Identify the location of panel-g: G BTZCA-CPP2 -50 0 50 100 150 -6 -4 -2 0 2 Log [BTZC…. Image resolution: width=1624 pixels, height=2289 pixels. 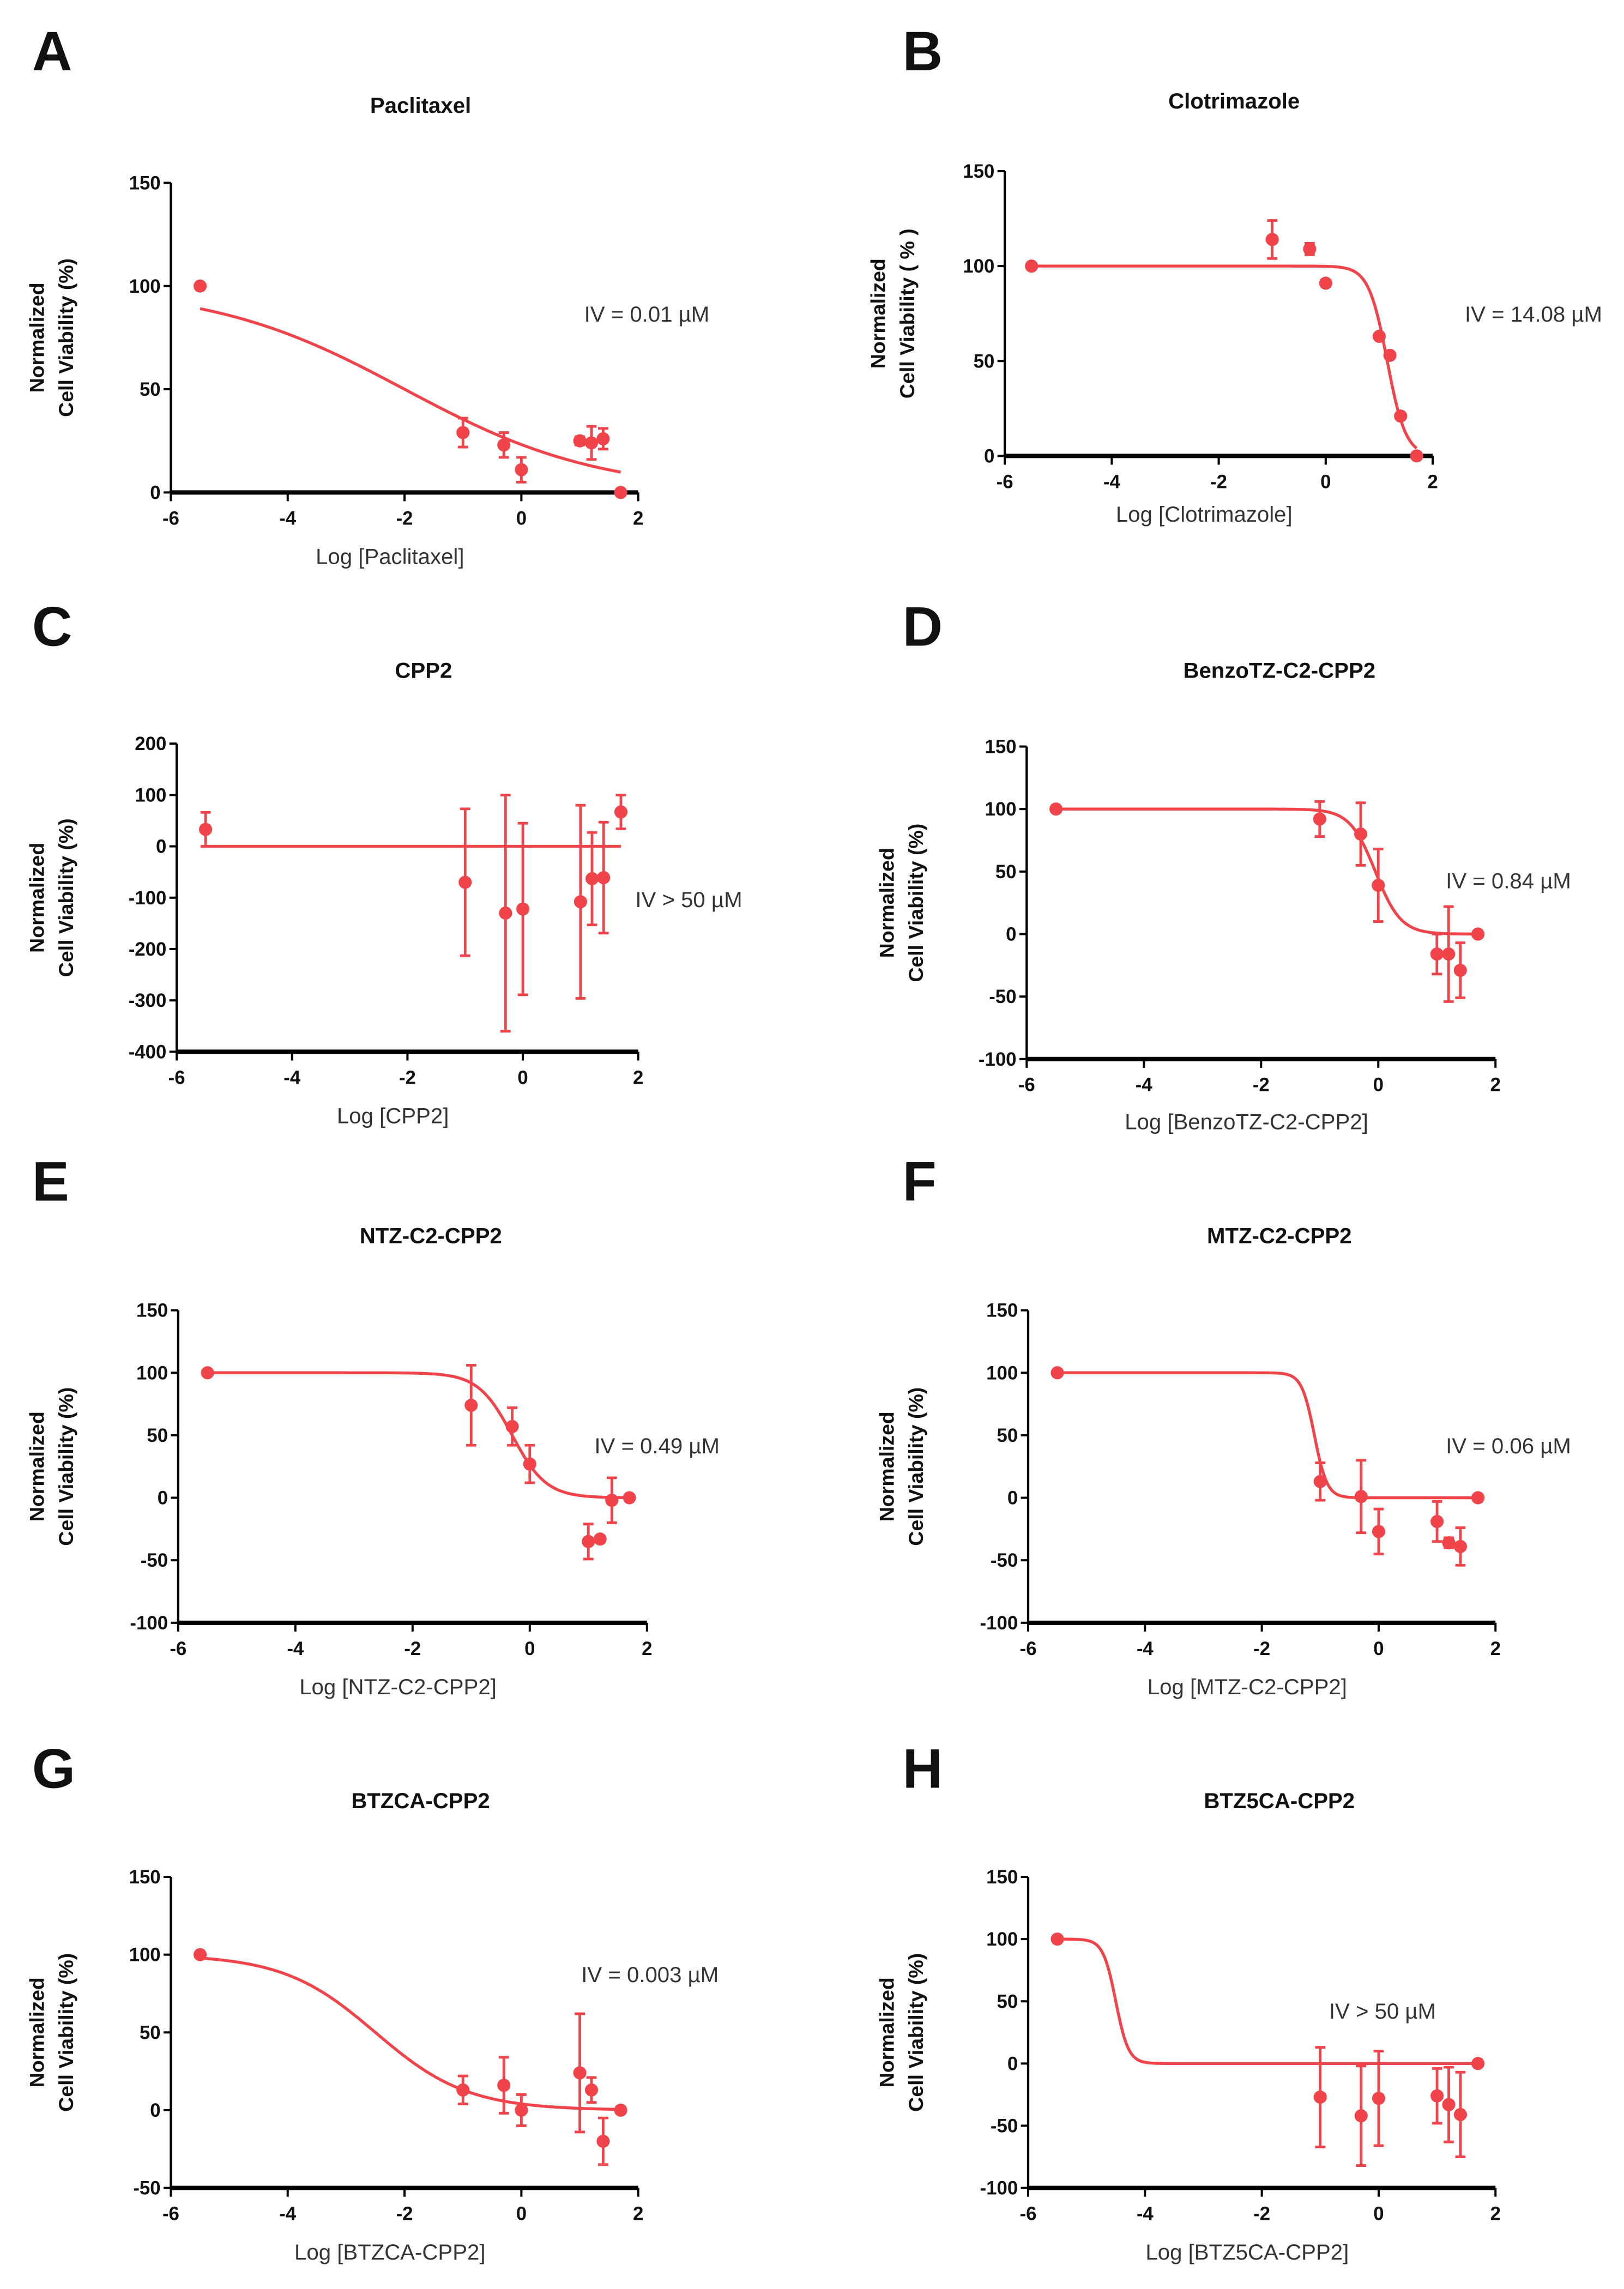
(372, 2001).